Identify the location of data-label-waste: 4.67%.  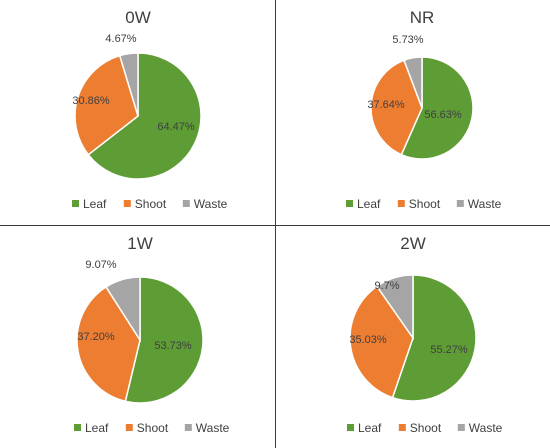
(120, 39).